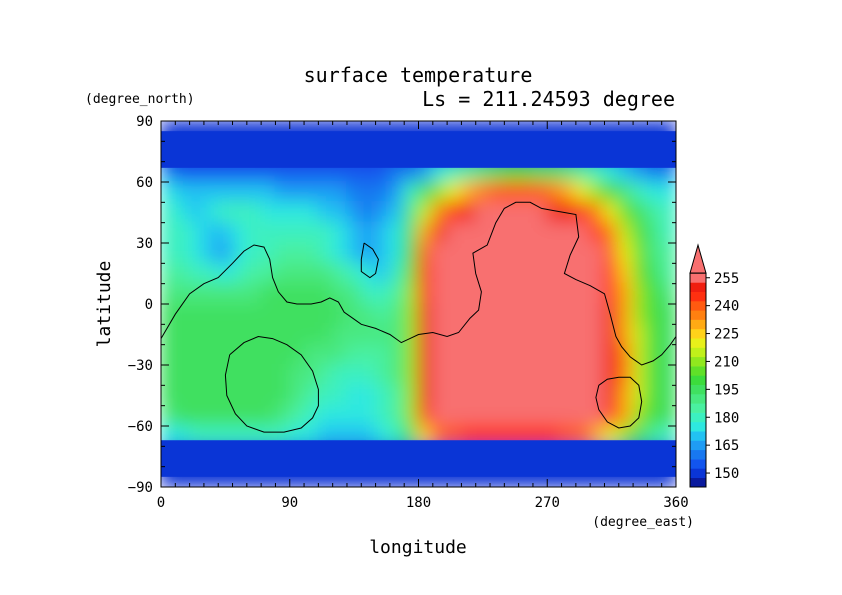  Describe the element at coordinates (548, 99) in the screenshot. I see `chart-subtitle: Ls = 211.24593 degree` at that location.